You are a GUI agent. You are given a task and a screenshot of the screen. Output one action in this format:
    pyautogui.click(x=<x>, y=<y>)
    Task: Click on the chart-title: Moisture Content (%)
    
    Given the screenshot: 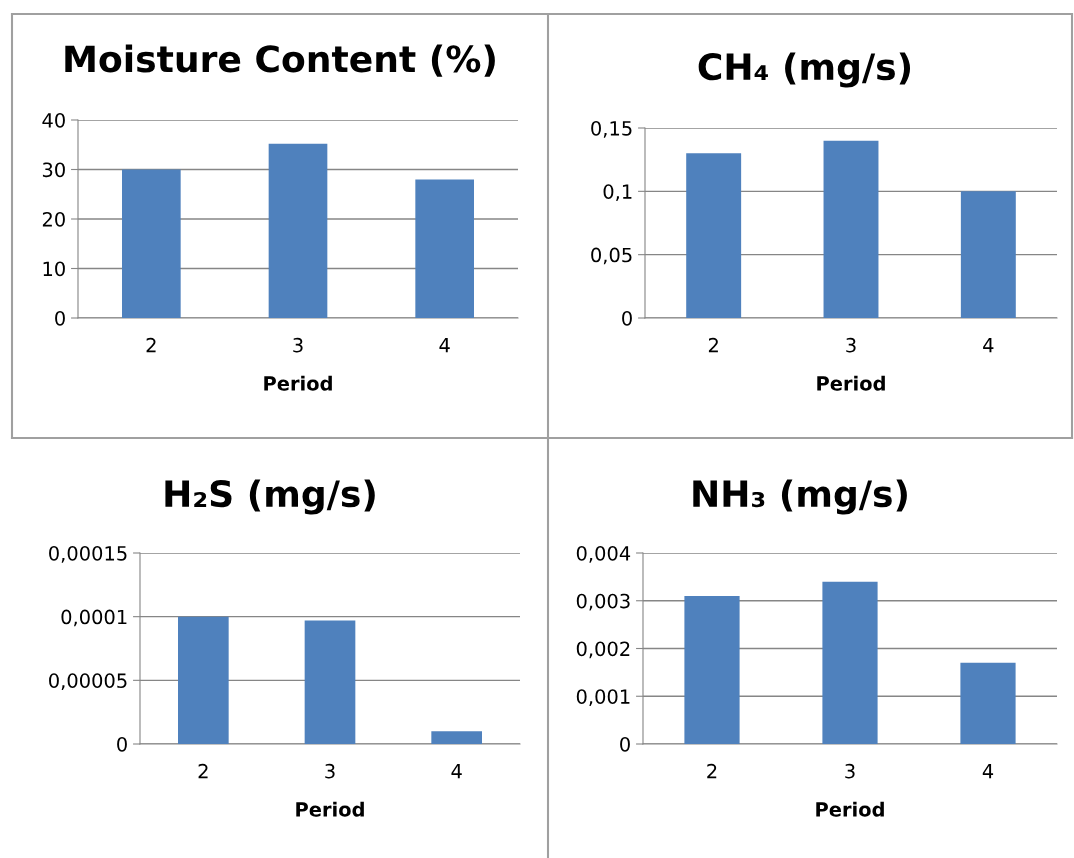 What is the action you would take?
    pyautogui.click(x=280, y=60)
    